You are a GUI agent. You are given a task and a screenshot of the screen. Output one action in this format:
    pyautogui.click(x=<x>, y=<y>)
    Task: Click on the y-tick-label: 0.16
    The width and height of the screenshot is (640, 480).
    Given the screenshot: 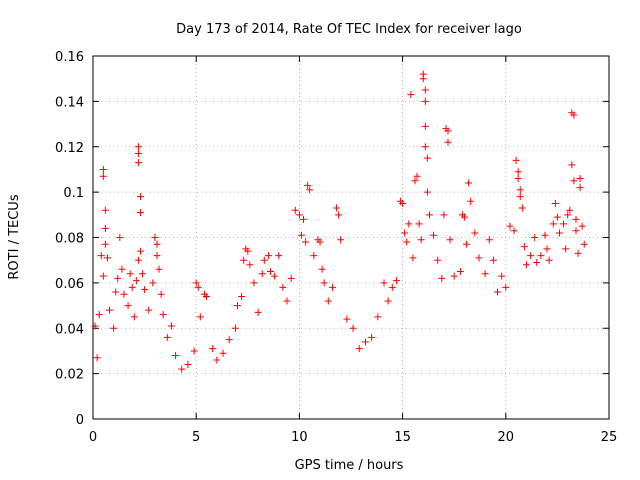 What is the action you would take?
    pyautogui.click(x=69, y=57)
    